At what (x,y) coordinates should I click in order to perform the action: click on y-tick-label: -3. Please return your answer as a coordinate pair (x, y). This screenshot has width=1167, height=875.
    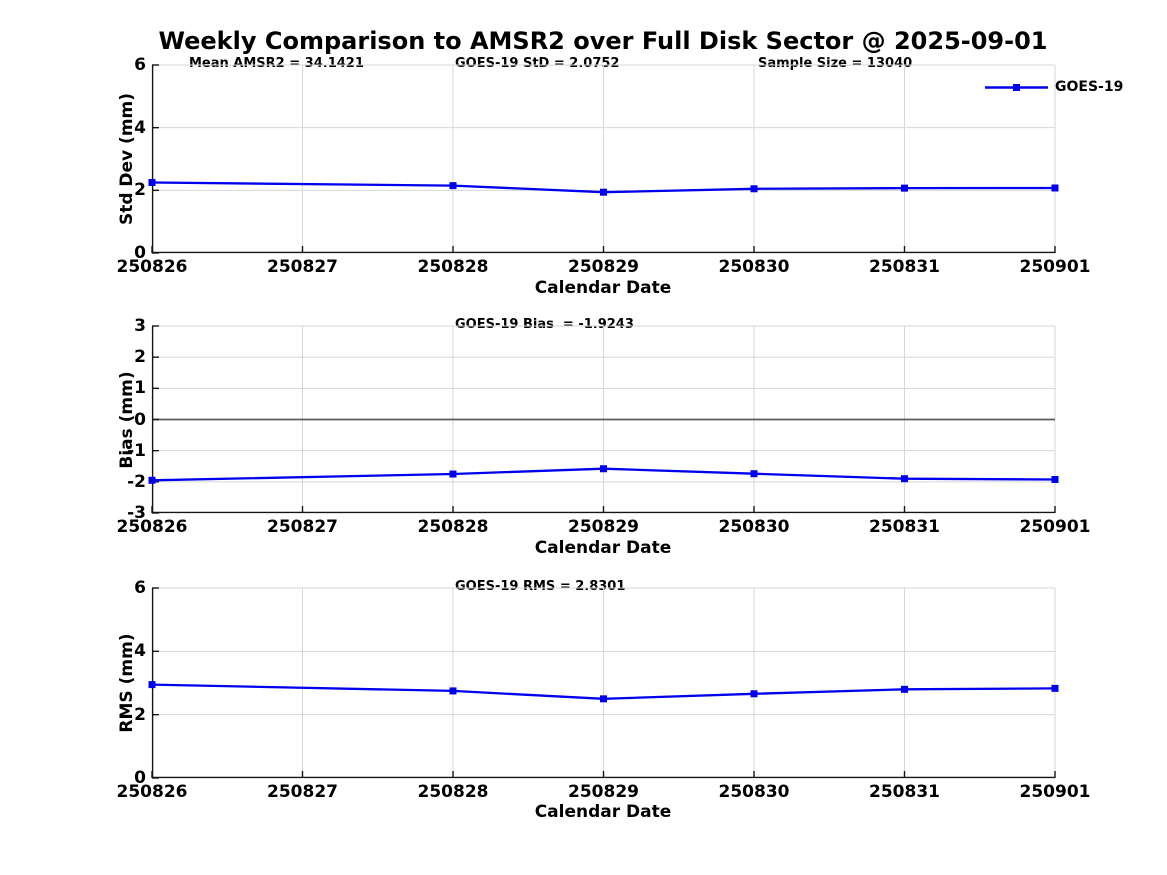
    Looking at the image, I should click on (136, 513).